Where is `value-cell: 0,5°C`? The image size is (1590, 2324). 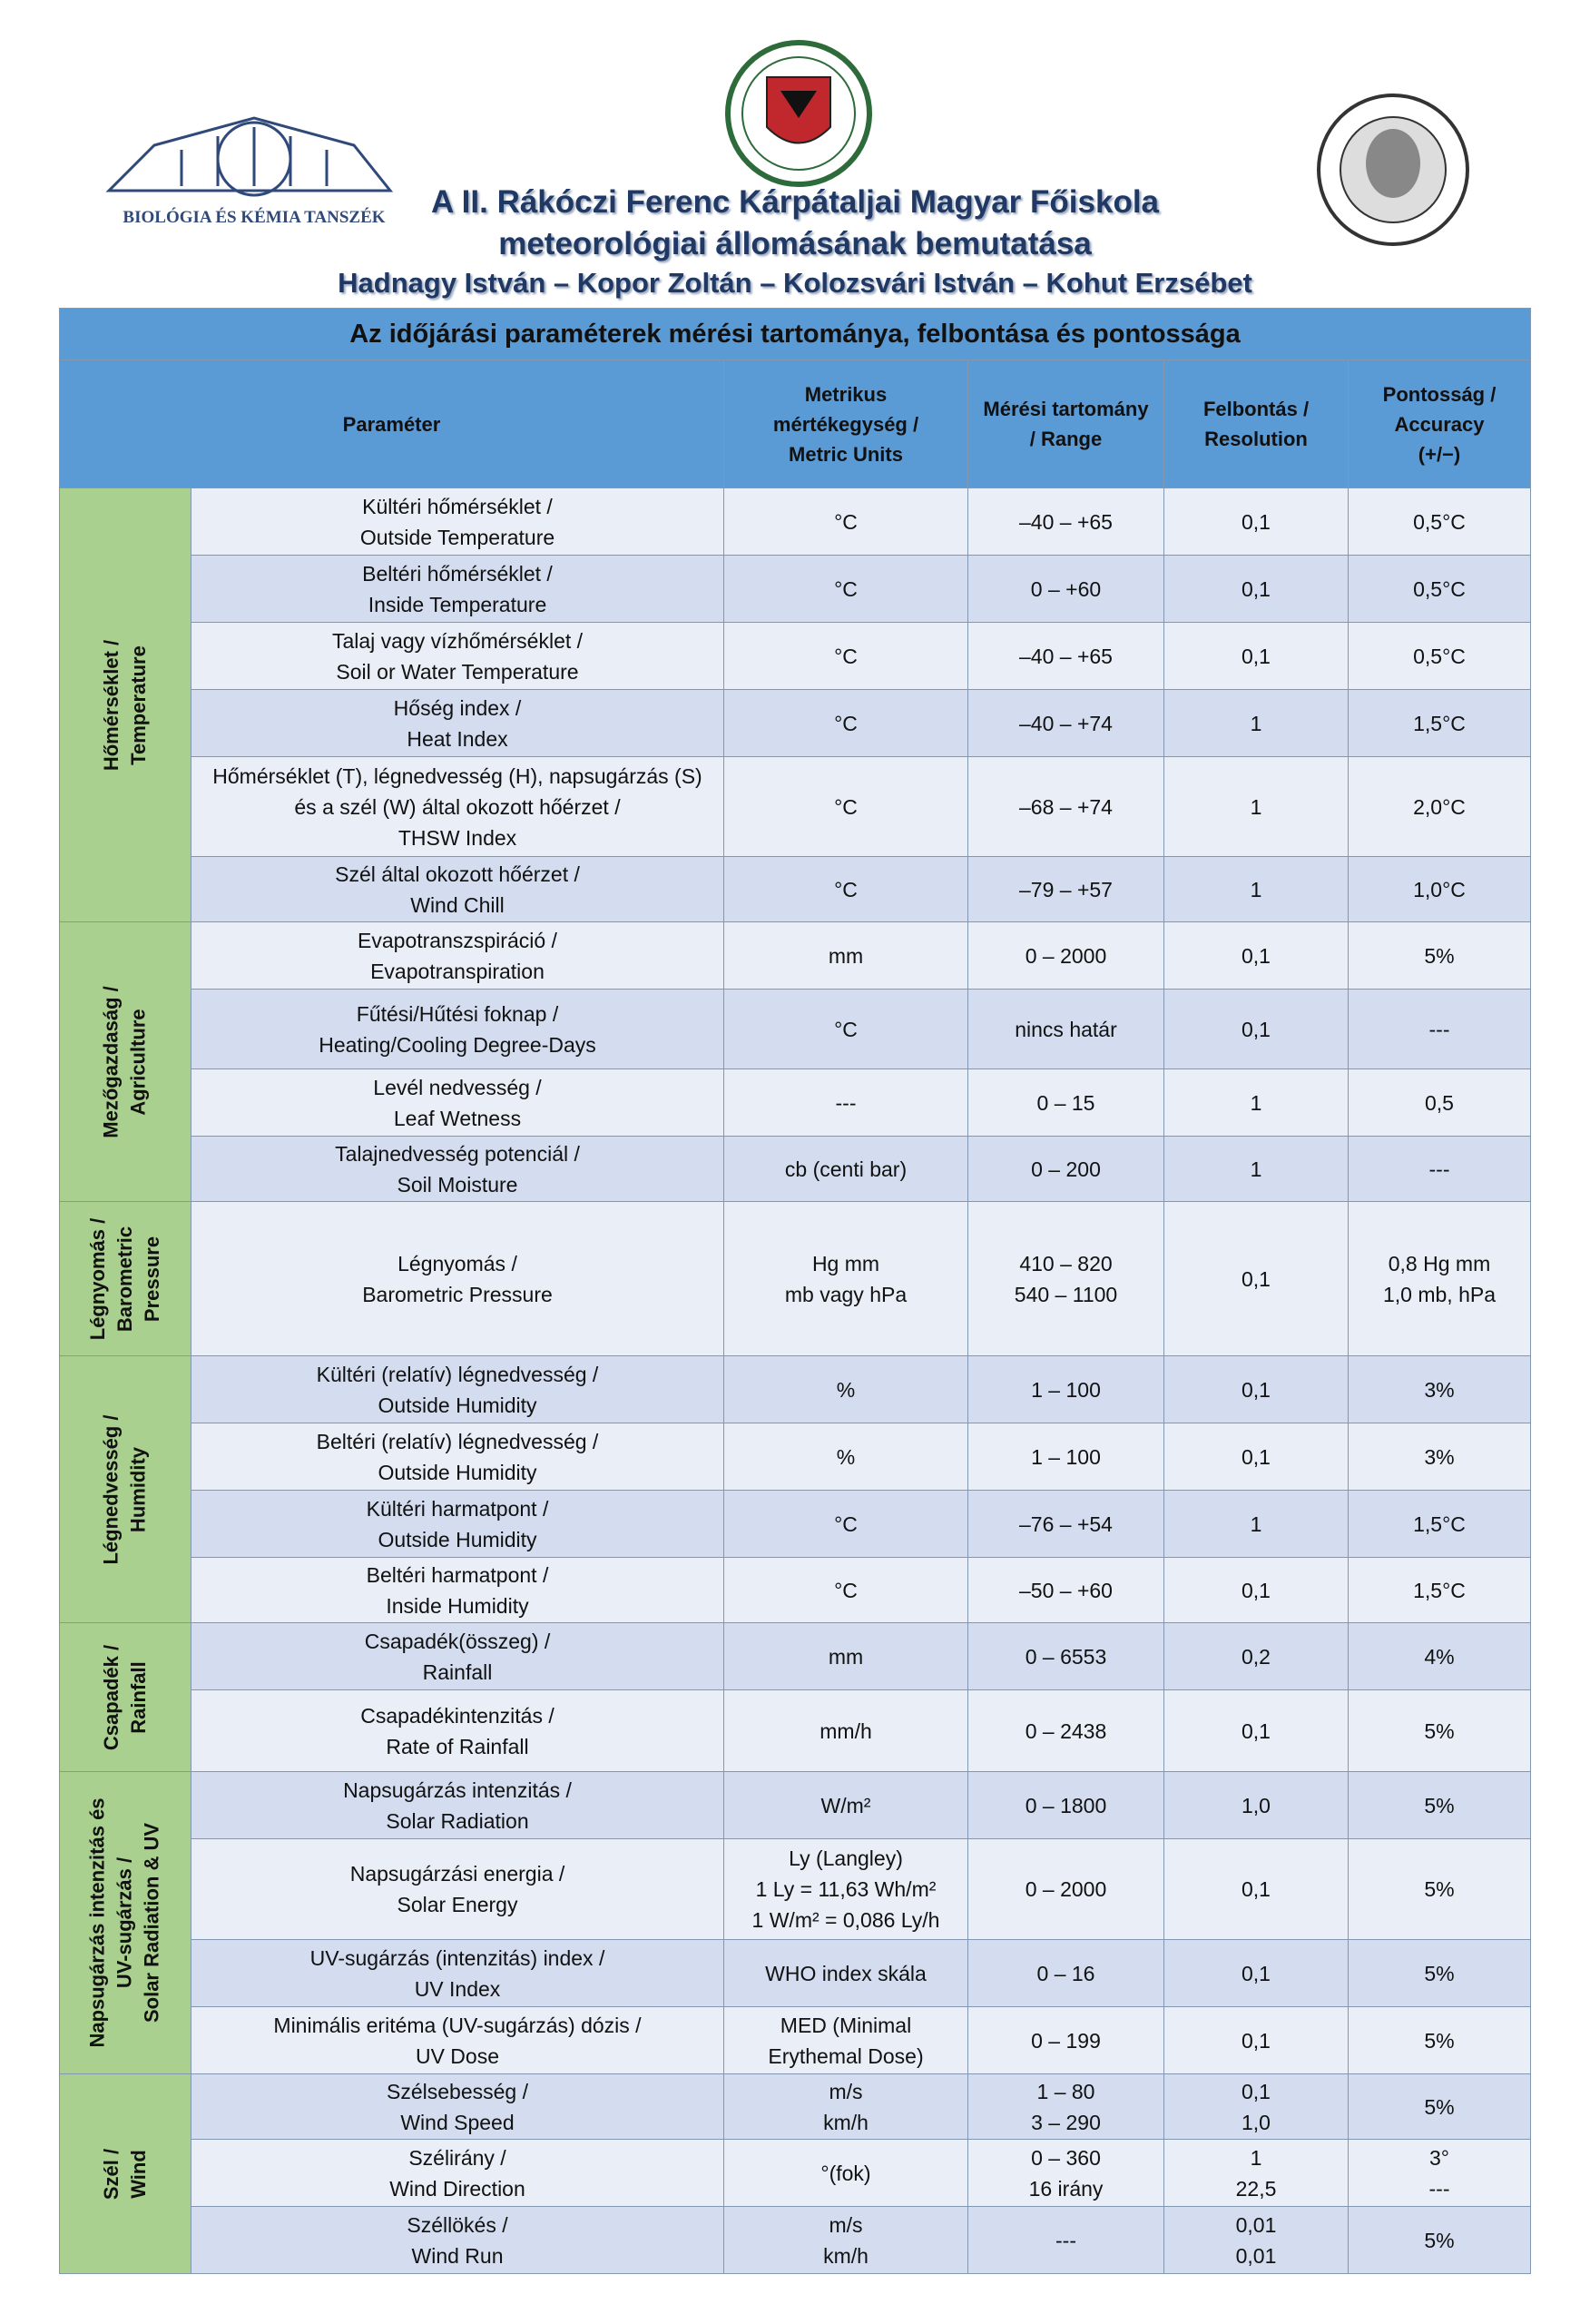
value-cell: 0,5°C is located at coordinates (1439, 656).